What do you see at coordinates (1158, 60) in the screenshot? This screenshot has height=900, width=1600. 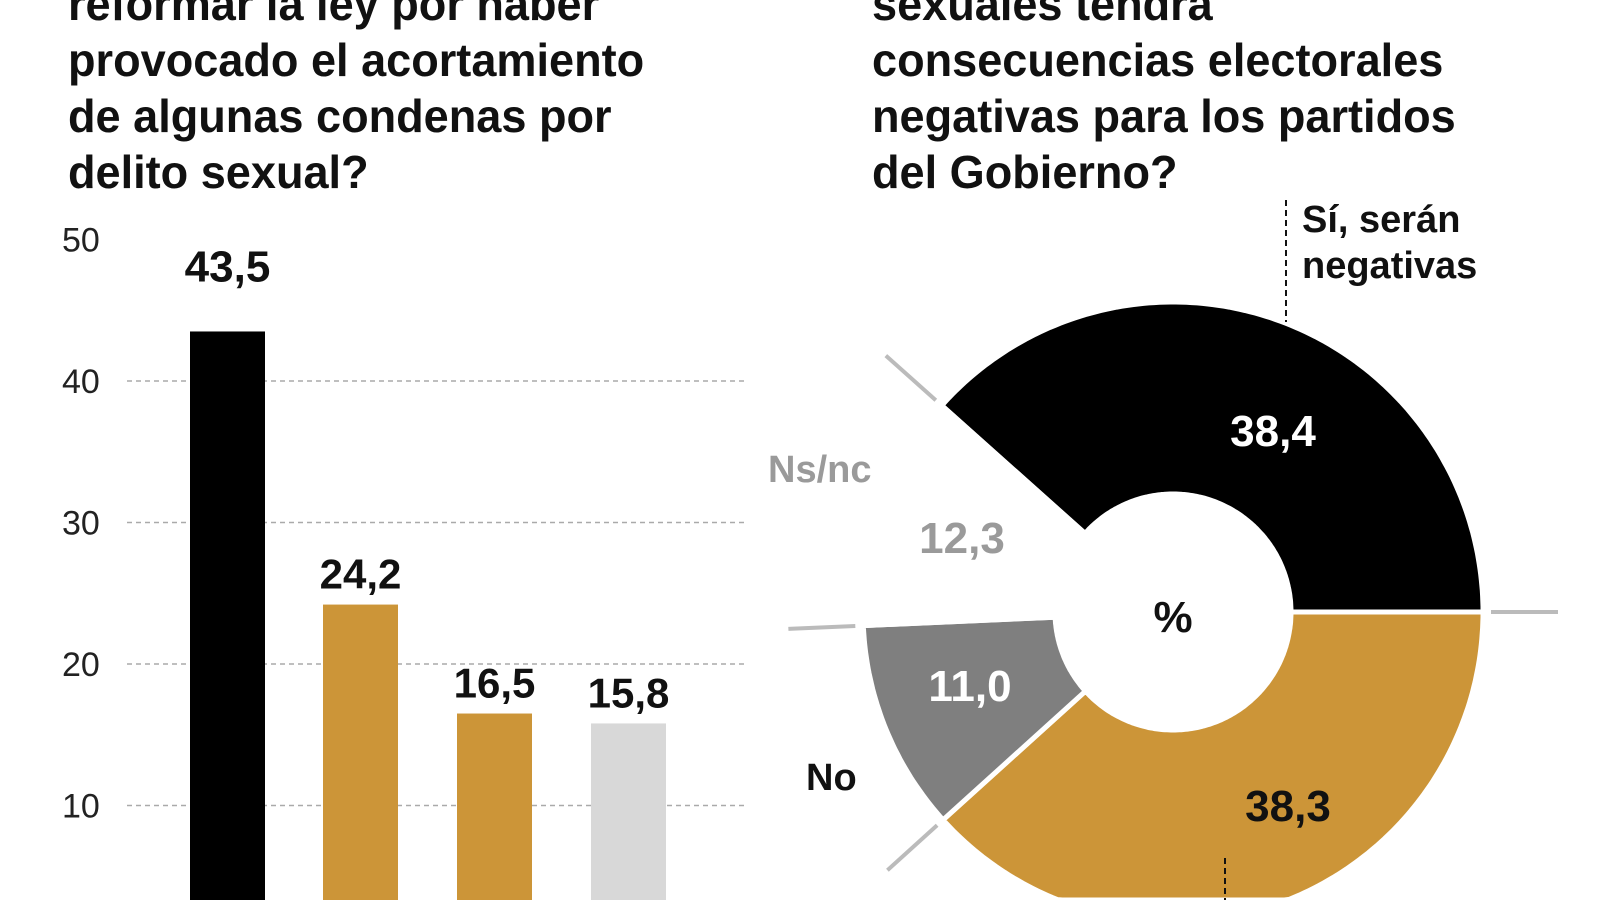 I see `right-title-line: consecuencias electorales` at bounding box center [1158, 60].